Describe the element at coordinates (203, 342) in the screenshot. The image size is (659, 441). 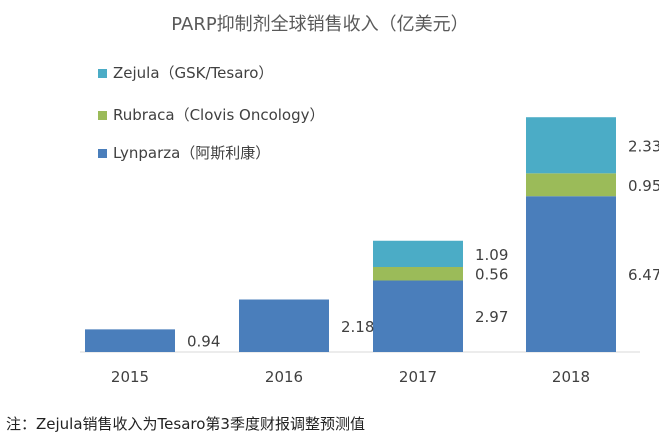
I see `value-label: 0.94` at that location.